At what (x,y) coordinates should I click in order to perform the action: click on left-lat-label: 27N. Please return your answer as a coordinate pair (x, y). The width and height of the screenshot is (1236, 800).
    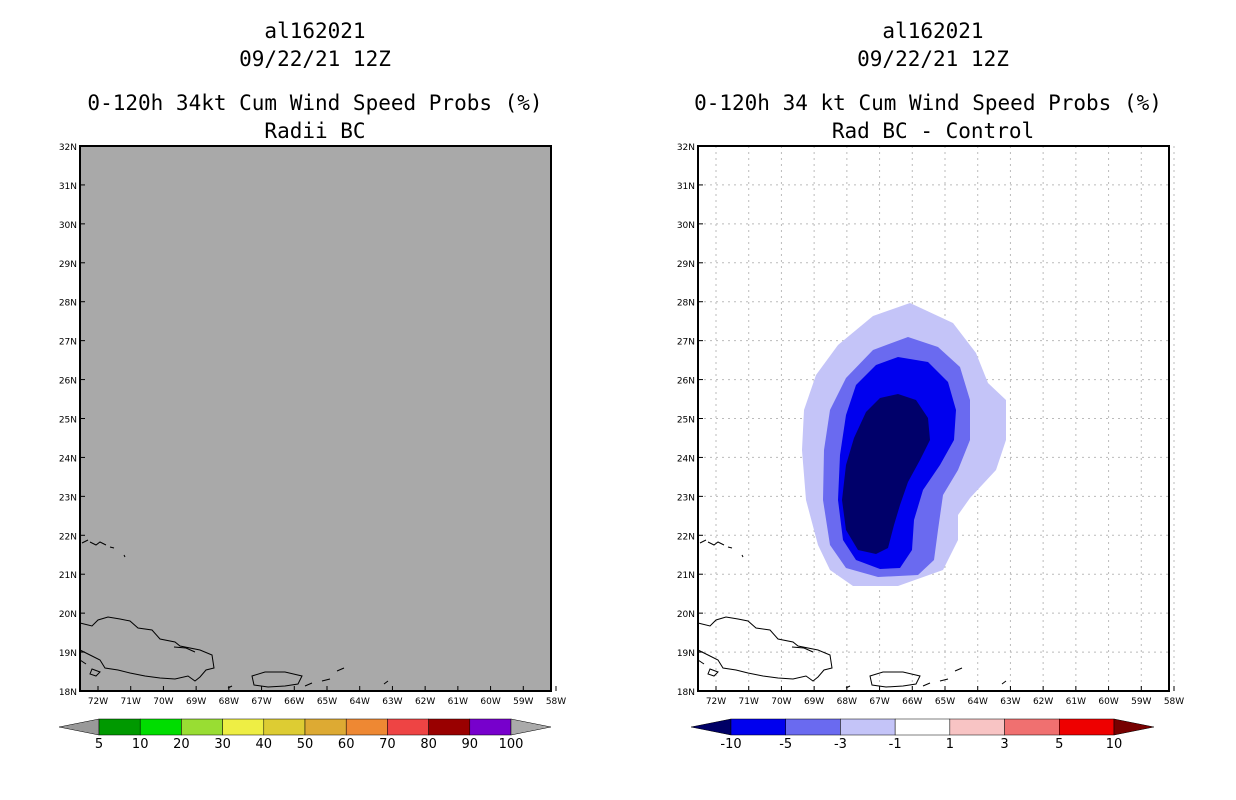
    Looking at the image, I should click on (68, 343).